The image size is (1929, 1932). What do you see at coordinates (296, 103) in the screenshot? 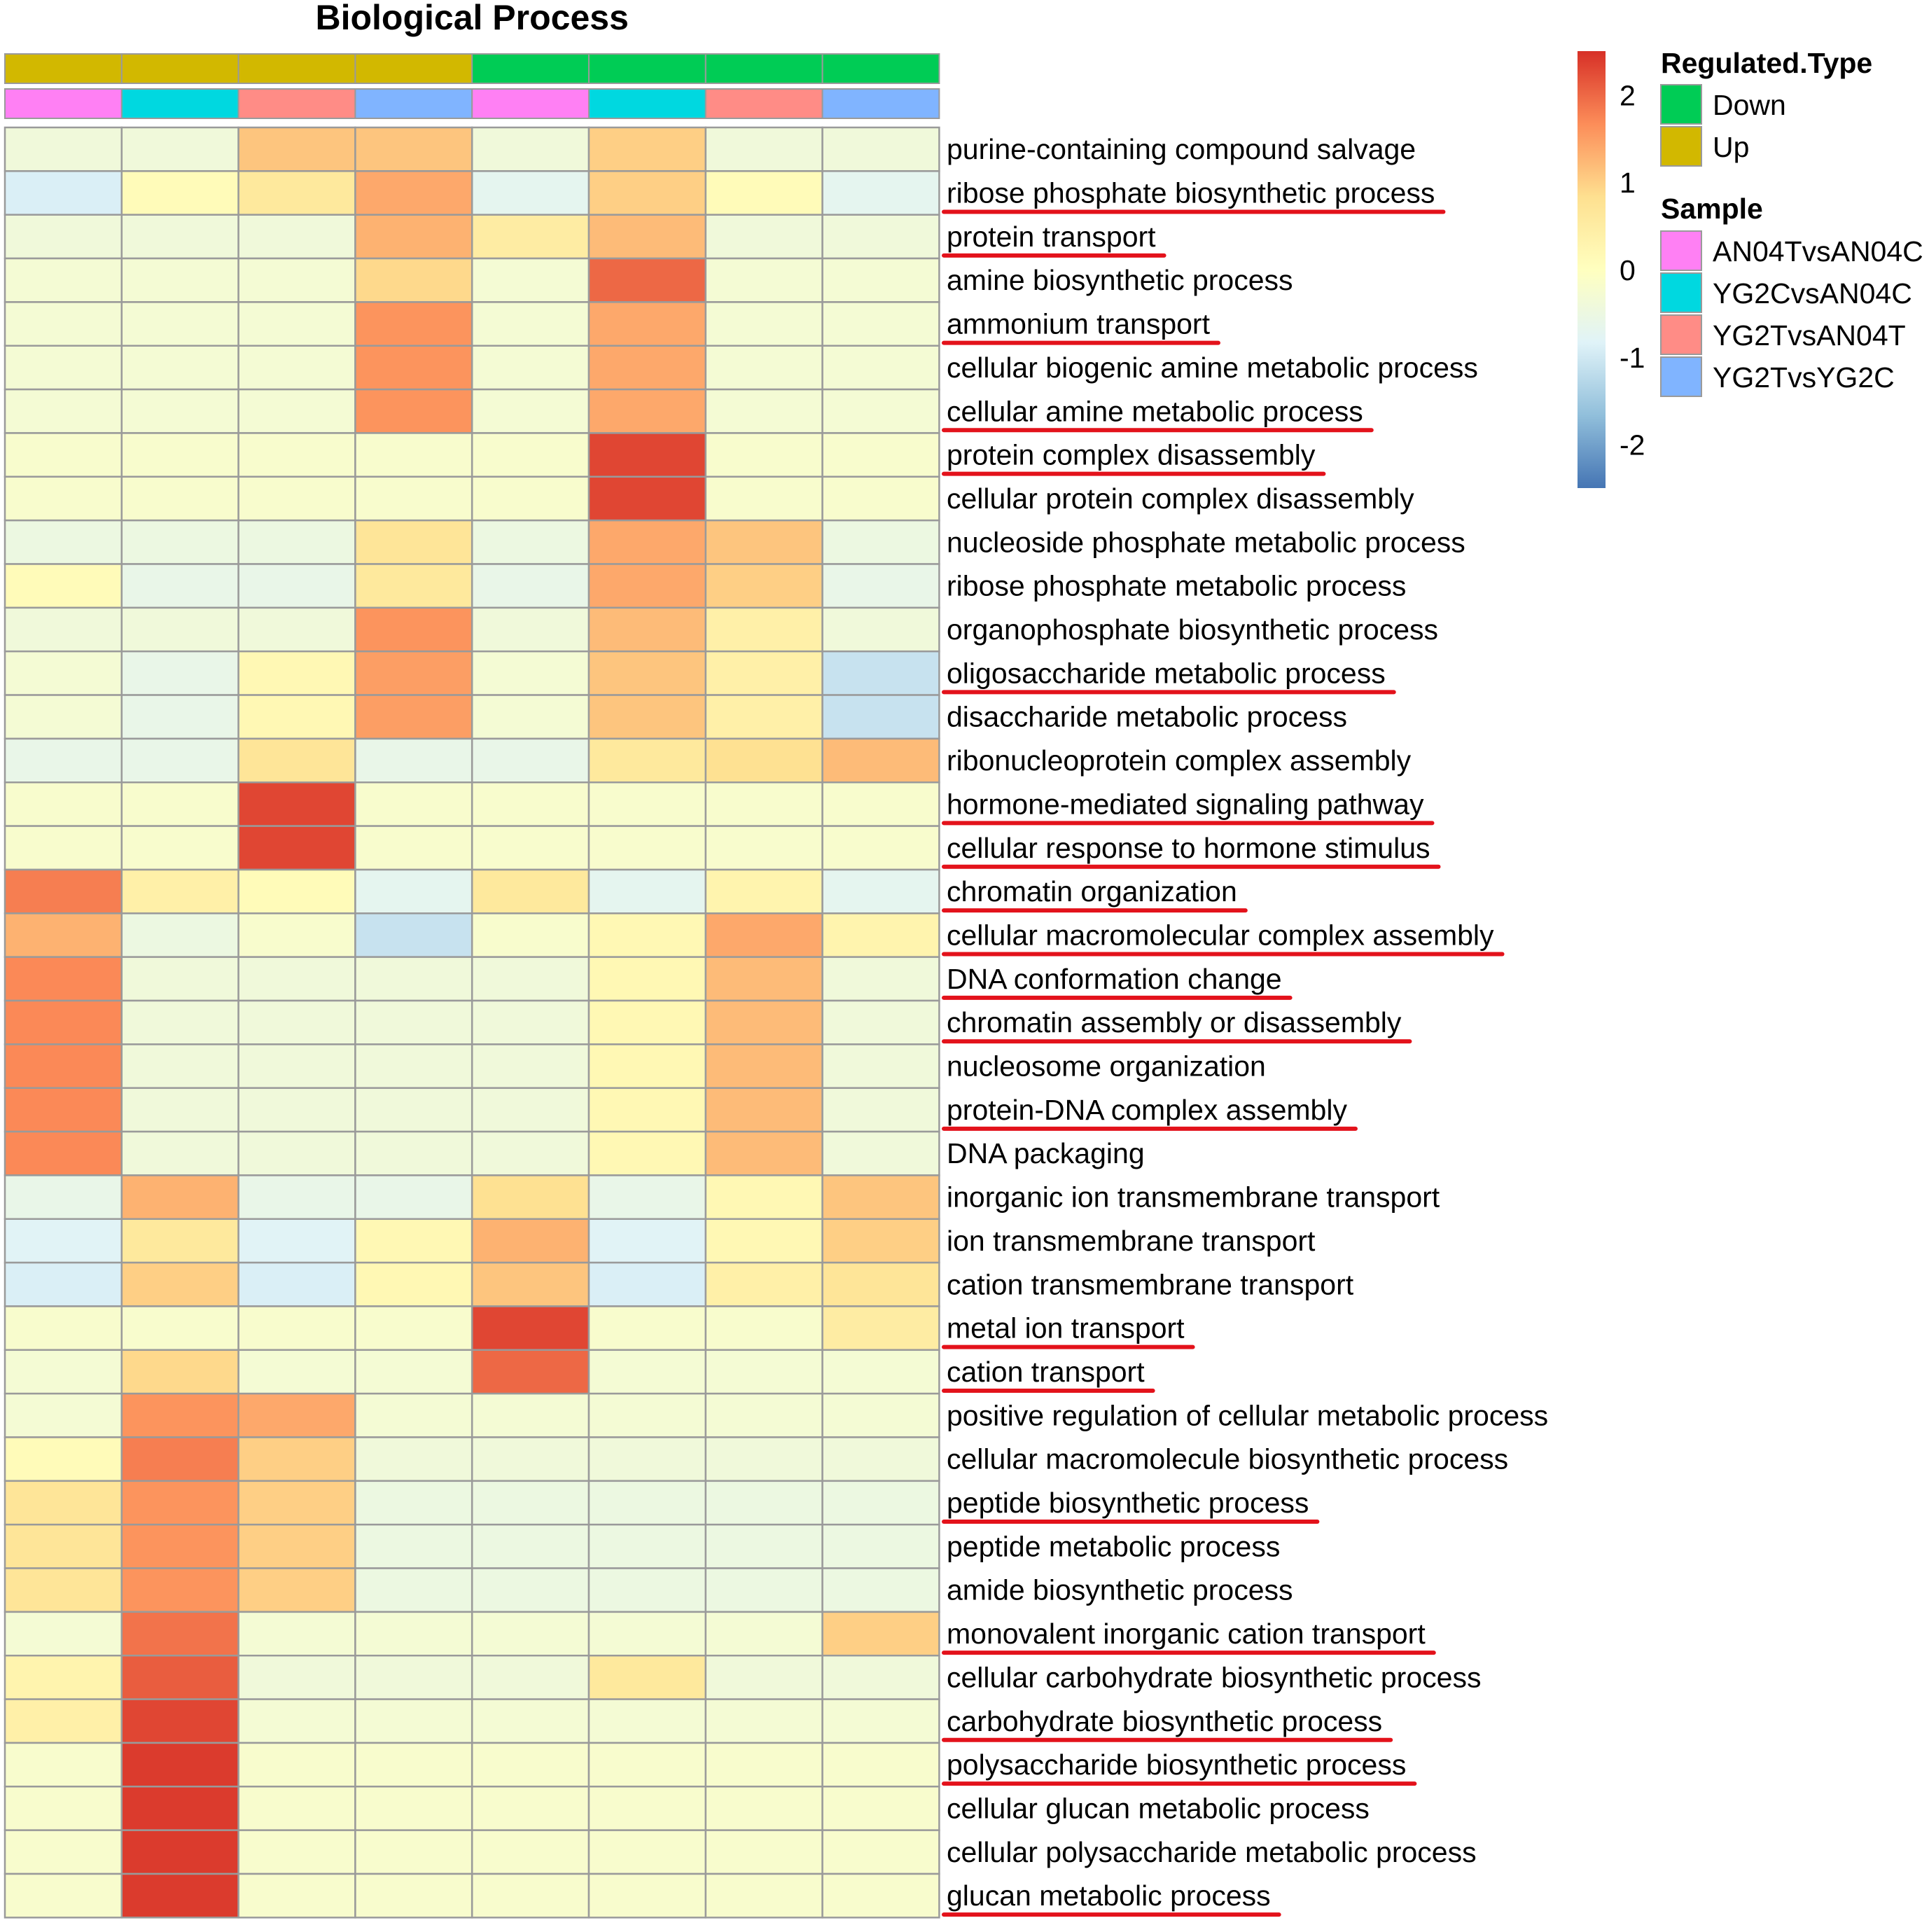
I see `sample-annotation-cell` at bounding box center [296, 103].